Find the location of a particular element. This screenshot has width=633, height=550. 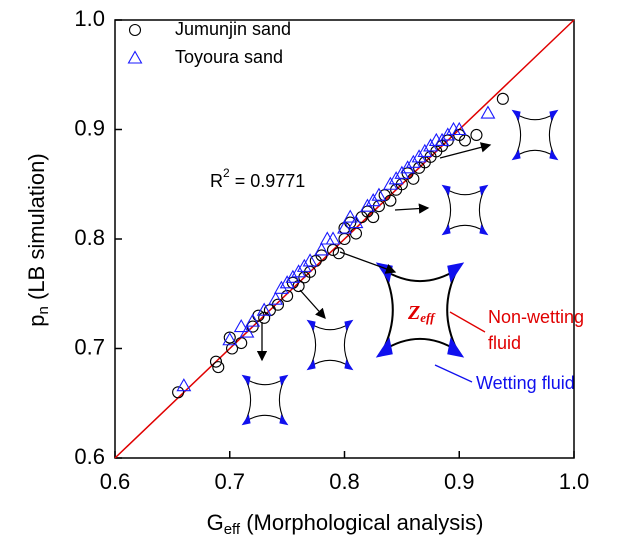

x-tick-label: 0.8 is located at coordinates (344, 481).